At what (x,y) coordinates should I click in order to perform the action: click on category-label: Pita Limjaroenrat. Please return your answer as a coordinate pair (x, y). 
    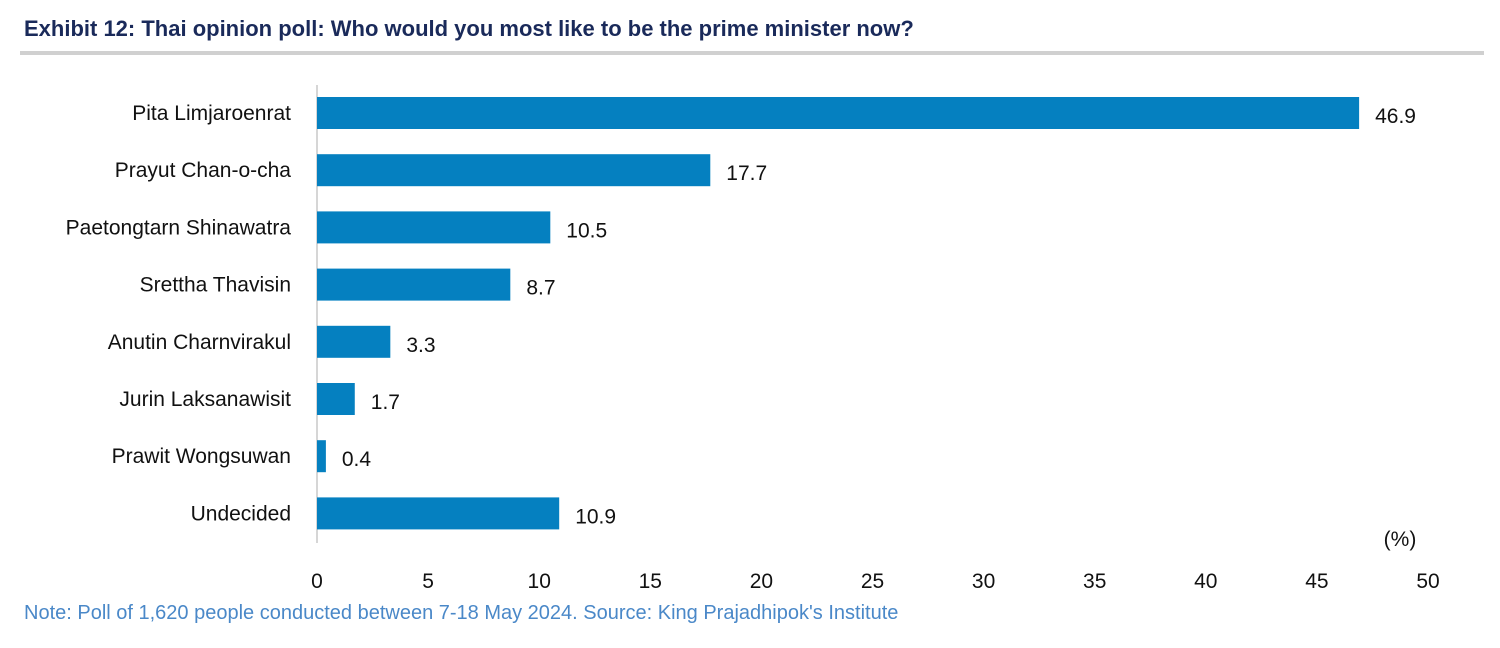
    Looking at the image, I should click on (211, 113).